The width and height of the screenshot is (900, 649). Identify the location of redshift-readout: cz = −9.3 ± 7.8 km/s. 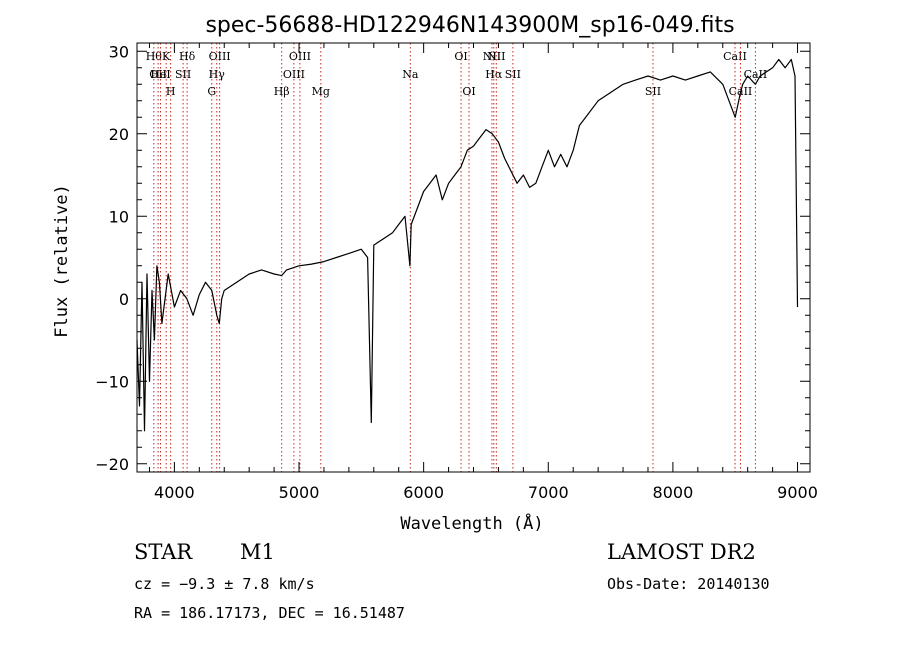
(224, 584).